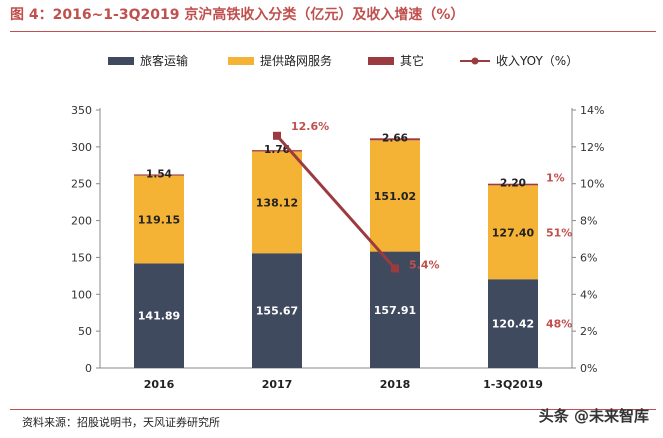 This screenshot has height=438, width=663. Describe the element at coordinates (537, 61) in the screenshot. I see `legend-label-yoy: 收入YOY（%）` at that location.